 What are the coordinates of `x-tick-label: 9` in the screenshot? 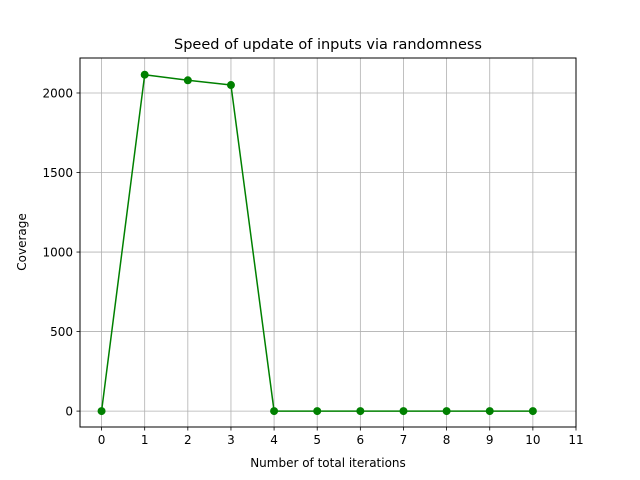 It's located at (490, 440).